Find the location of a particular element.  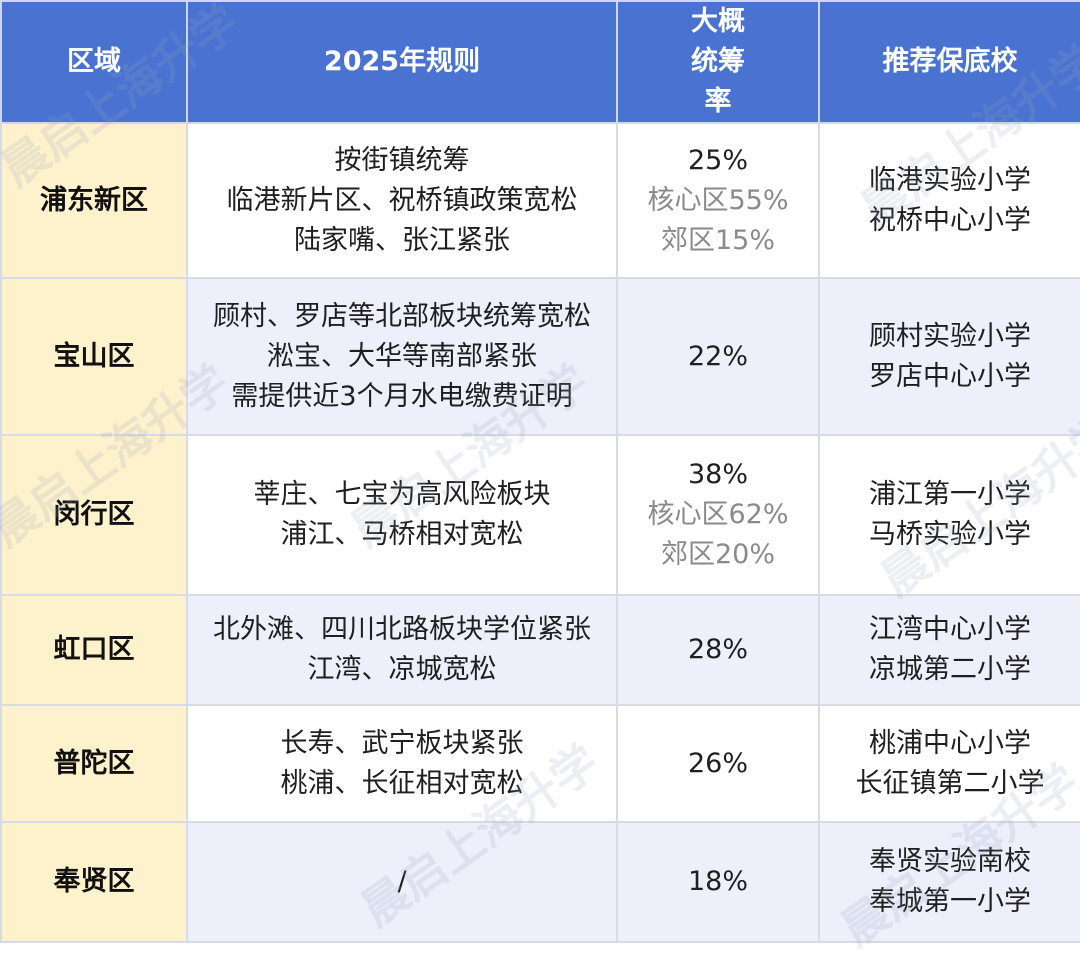

school-name: 浦江第一小学 is located at coordinates (950, 494).